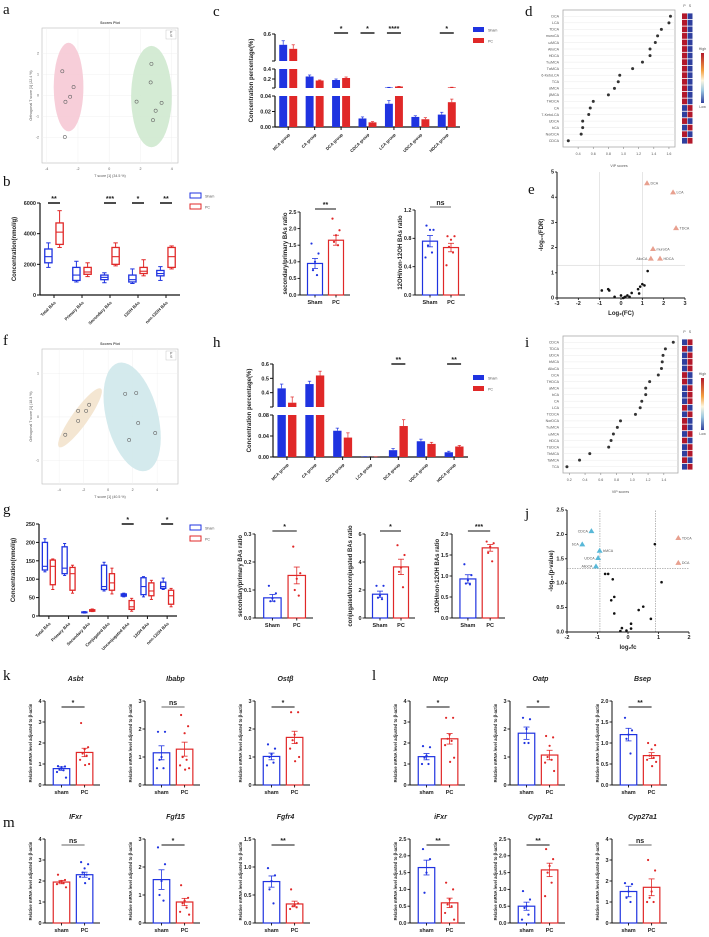 This screenshot has height=937, width=709. What do you see at coordinates (526, 793) in the screenshot?
I see `x-group-label: sham` at bounding box center [526, 793].